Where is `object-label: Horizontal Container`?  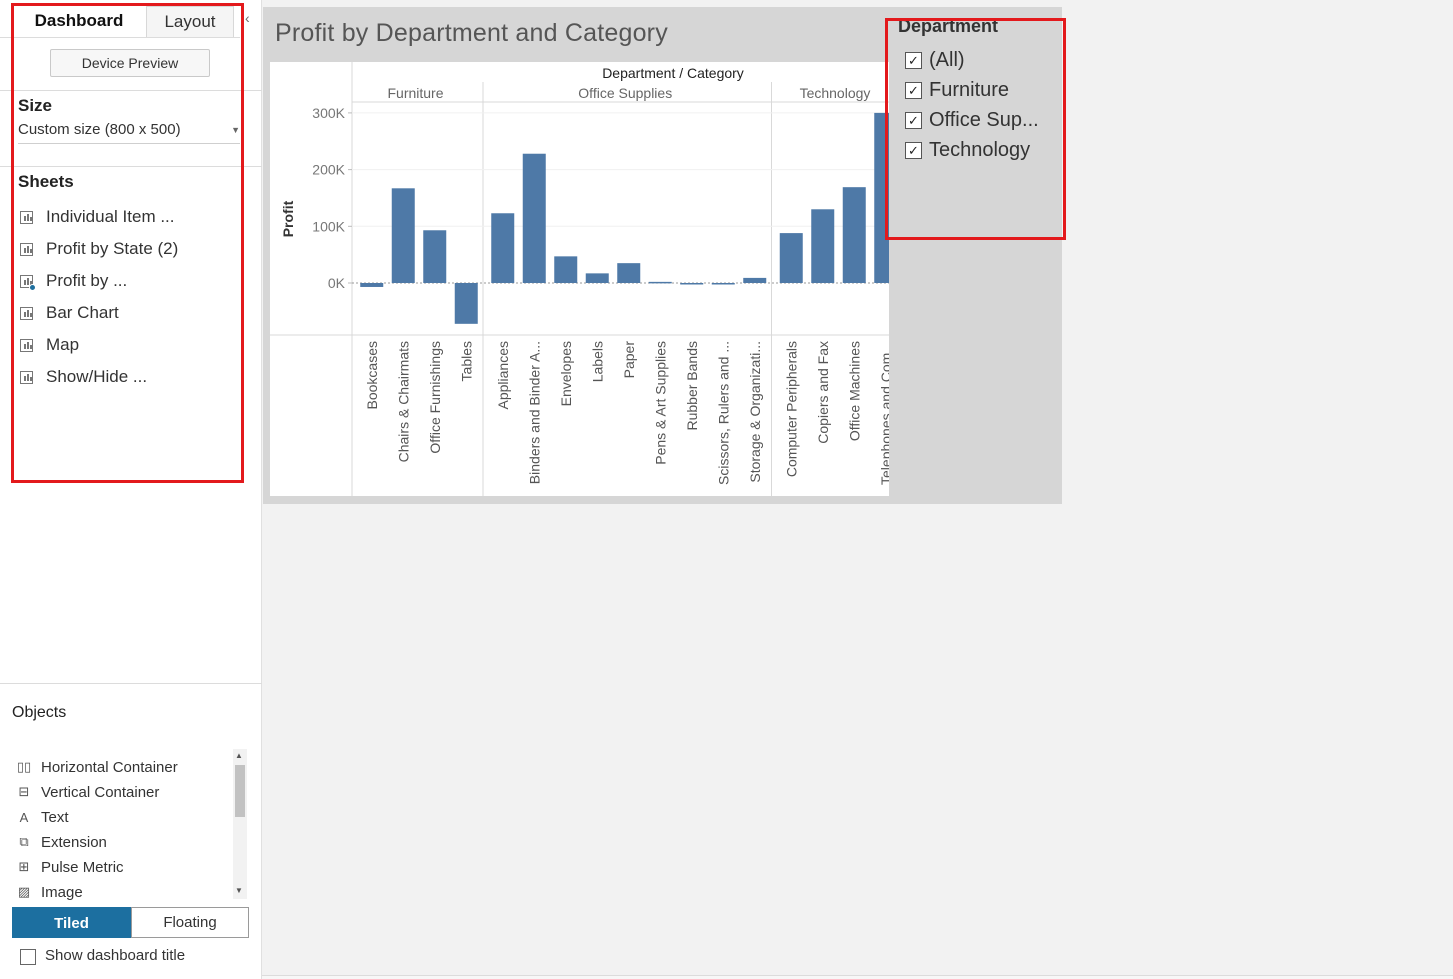
object-label: Horizontal Container is located at coordinates (109, 767).